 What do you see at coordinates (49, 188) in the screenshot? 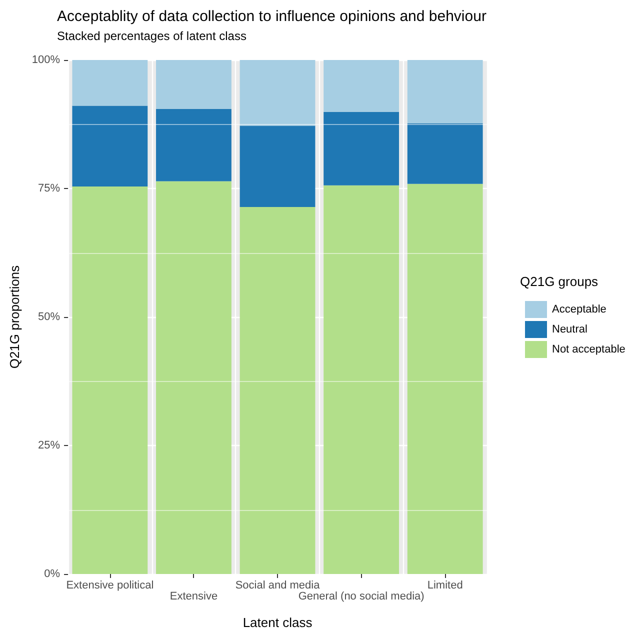
I see `y-tick-label: 75%` at bounding box center [49, 188].